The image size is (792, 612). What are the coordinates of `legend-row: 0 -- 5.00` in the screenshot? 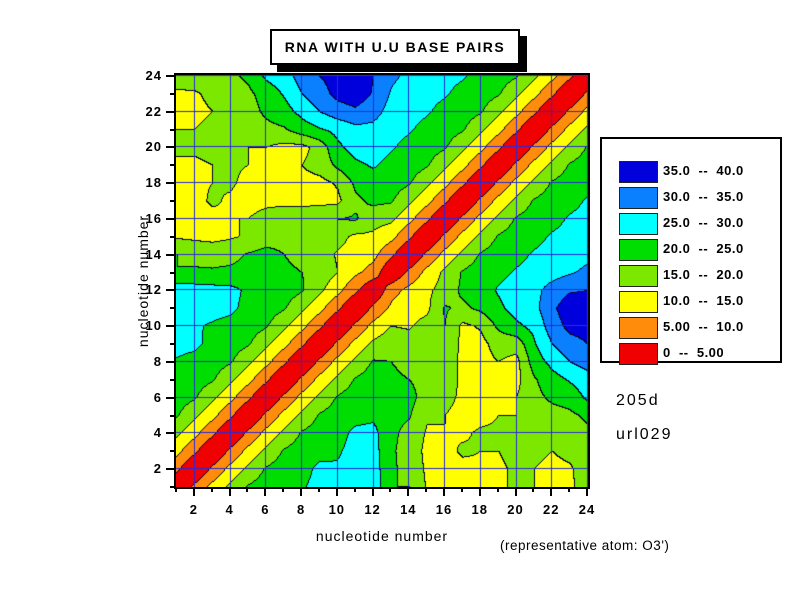 It's located at (691, 354).